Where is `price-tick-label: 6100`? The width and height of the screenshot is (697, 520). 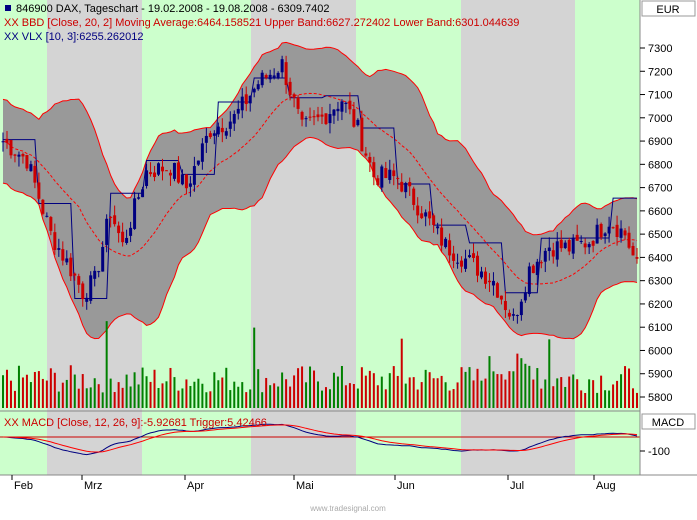
price-tick-label: 6100 is located at coordinates (660, 328).